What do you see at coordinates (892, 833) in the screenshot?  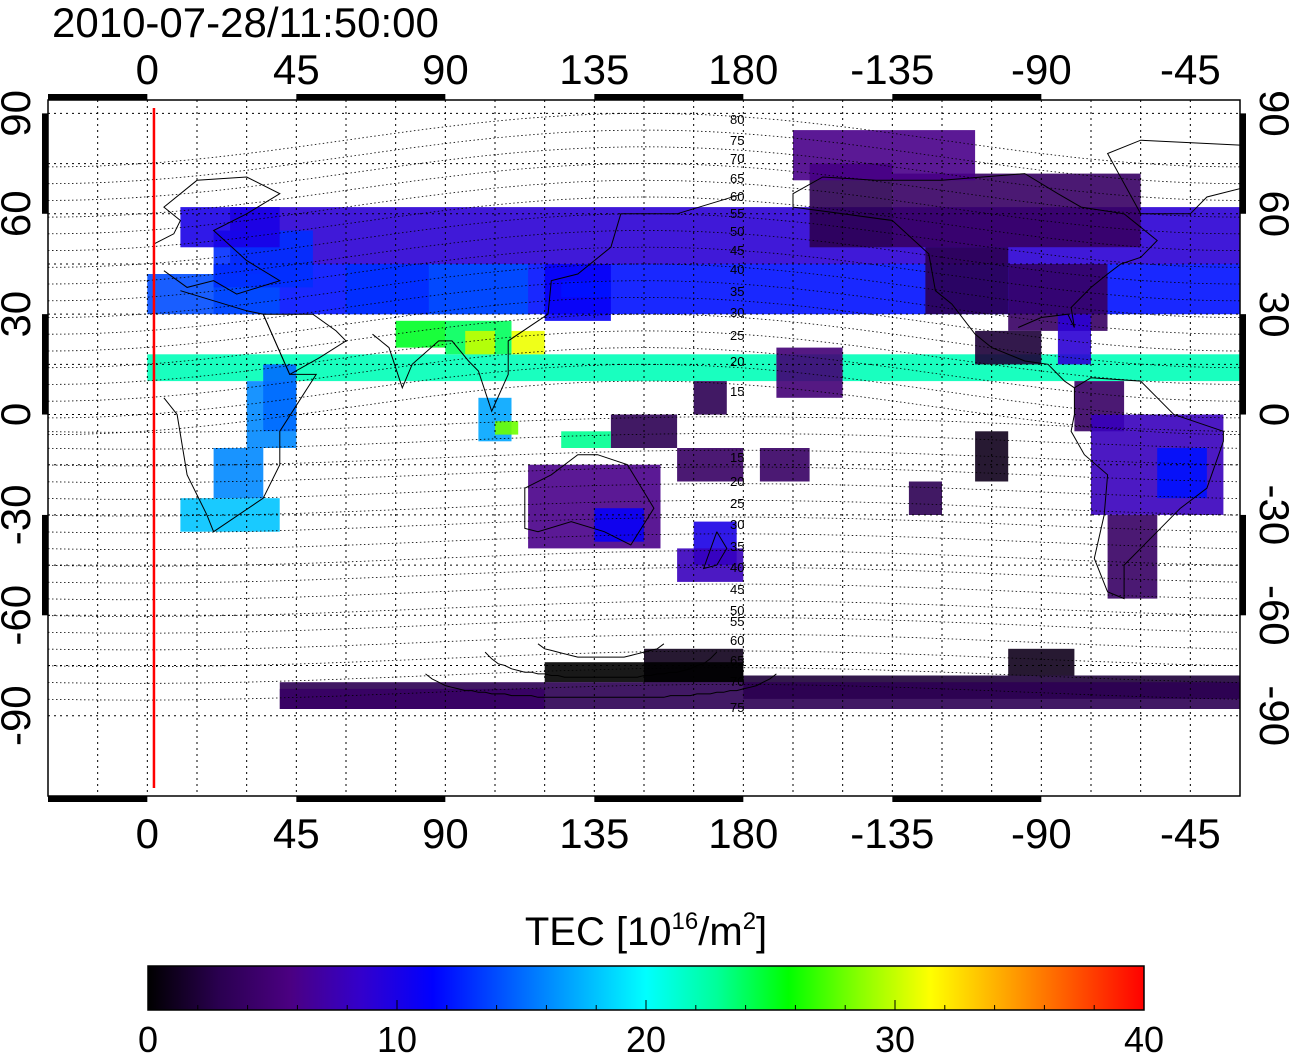 I see `bottom-lon-label: -135` at bounding box center [892, 833].